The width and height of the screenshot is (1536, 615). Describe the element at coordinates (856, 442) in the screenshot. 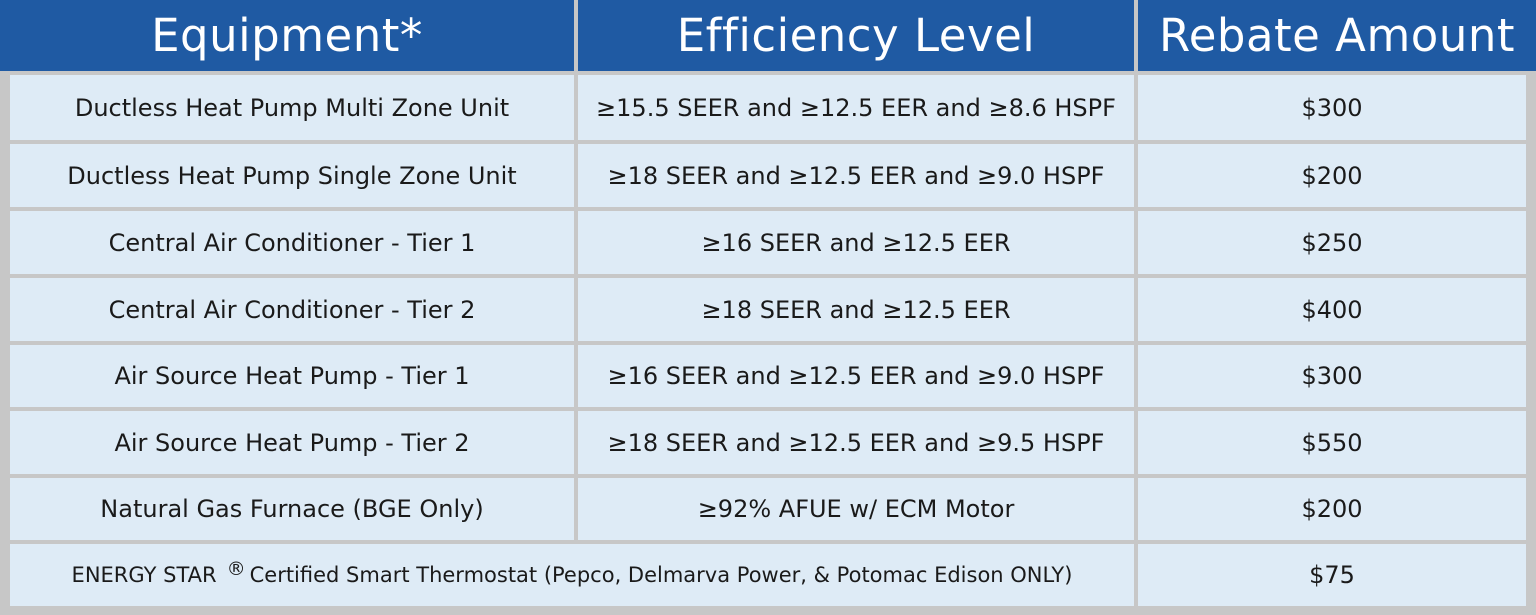

I see `efficiency-cell: ≥18 SEER and ≥12.5 EER and ≥9.5 HSPF` at that location.